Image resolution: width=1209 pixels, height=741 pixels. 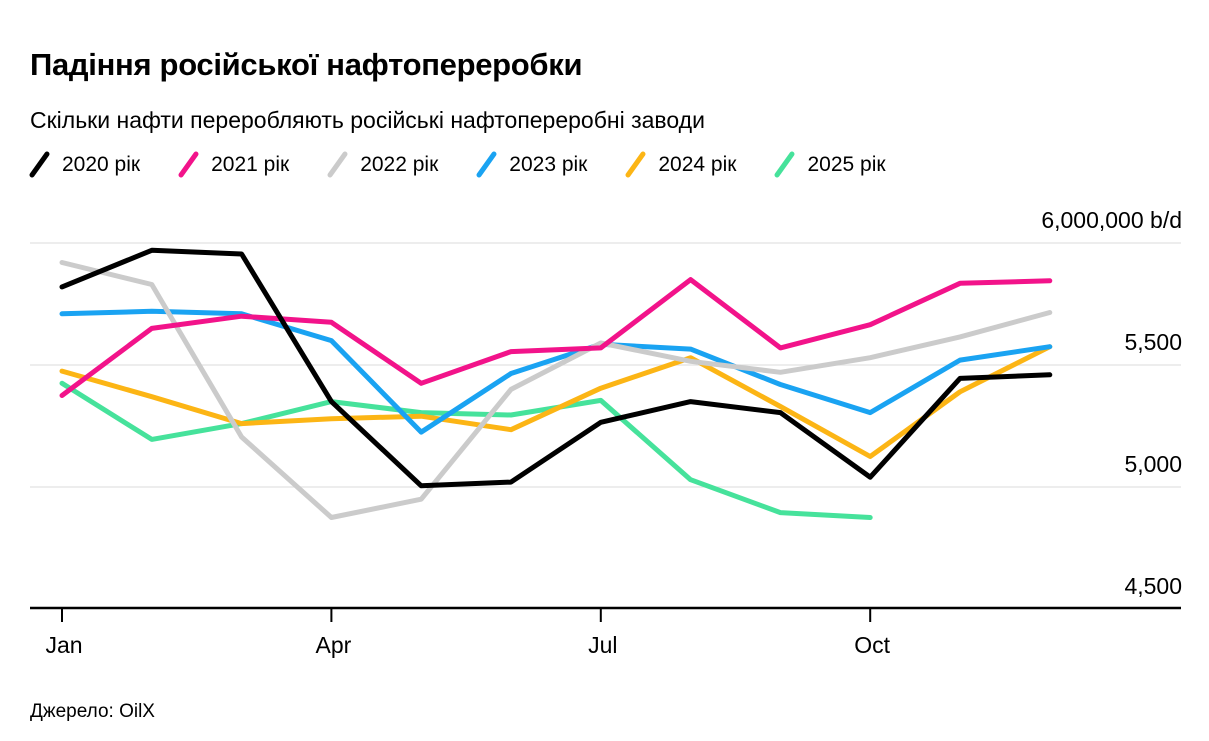 I want to click on legend-item-2025: 2025 рік, so click(x=829, y=164).